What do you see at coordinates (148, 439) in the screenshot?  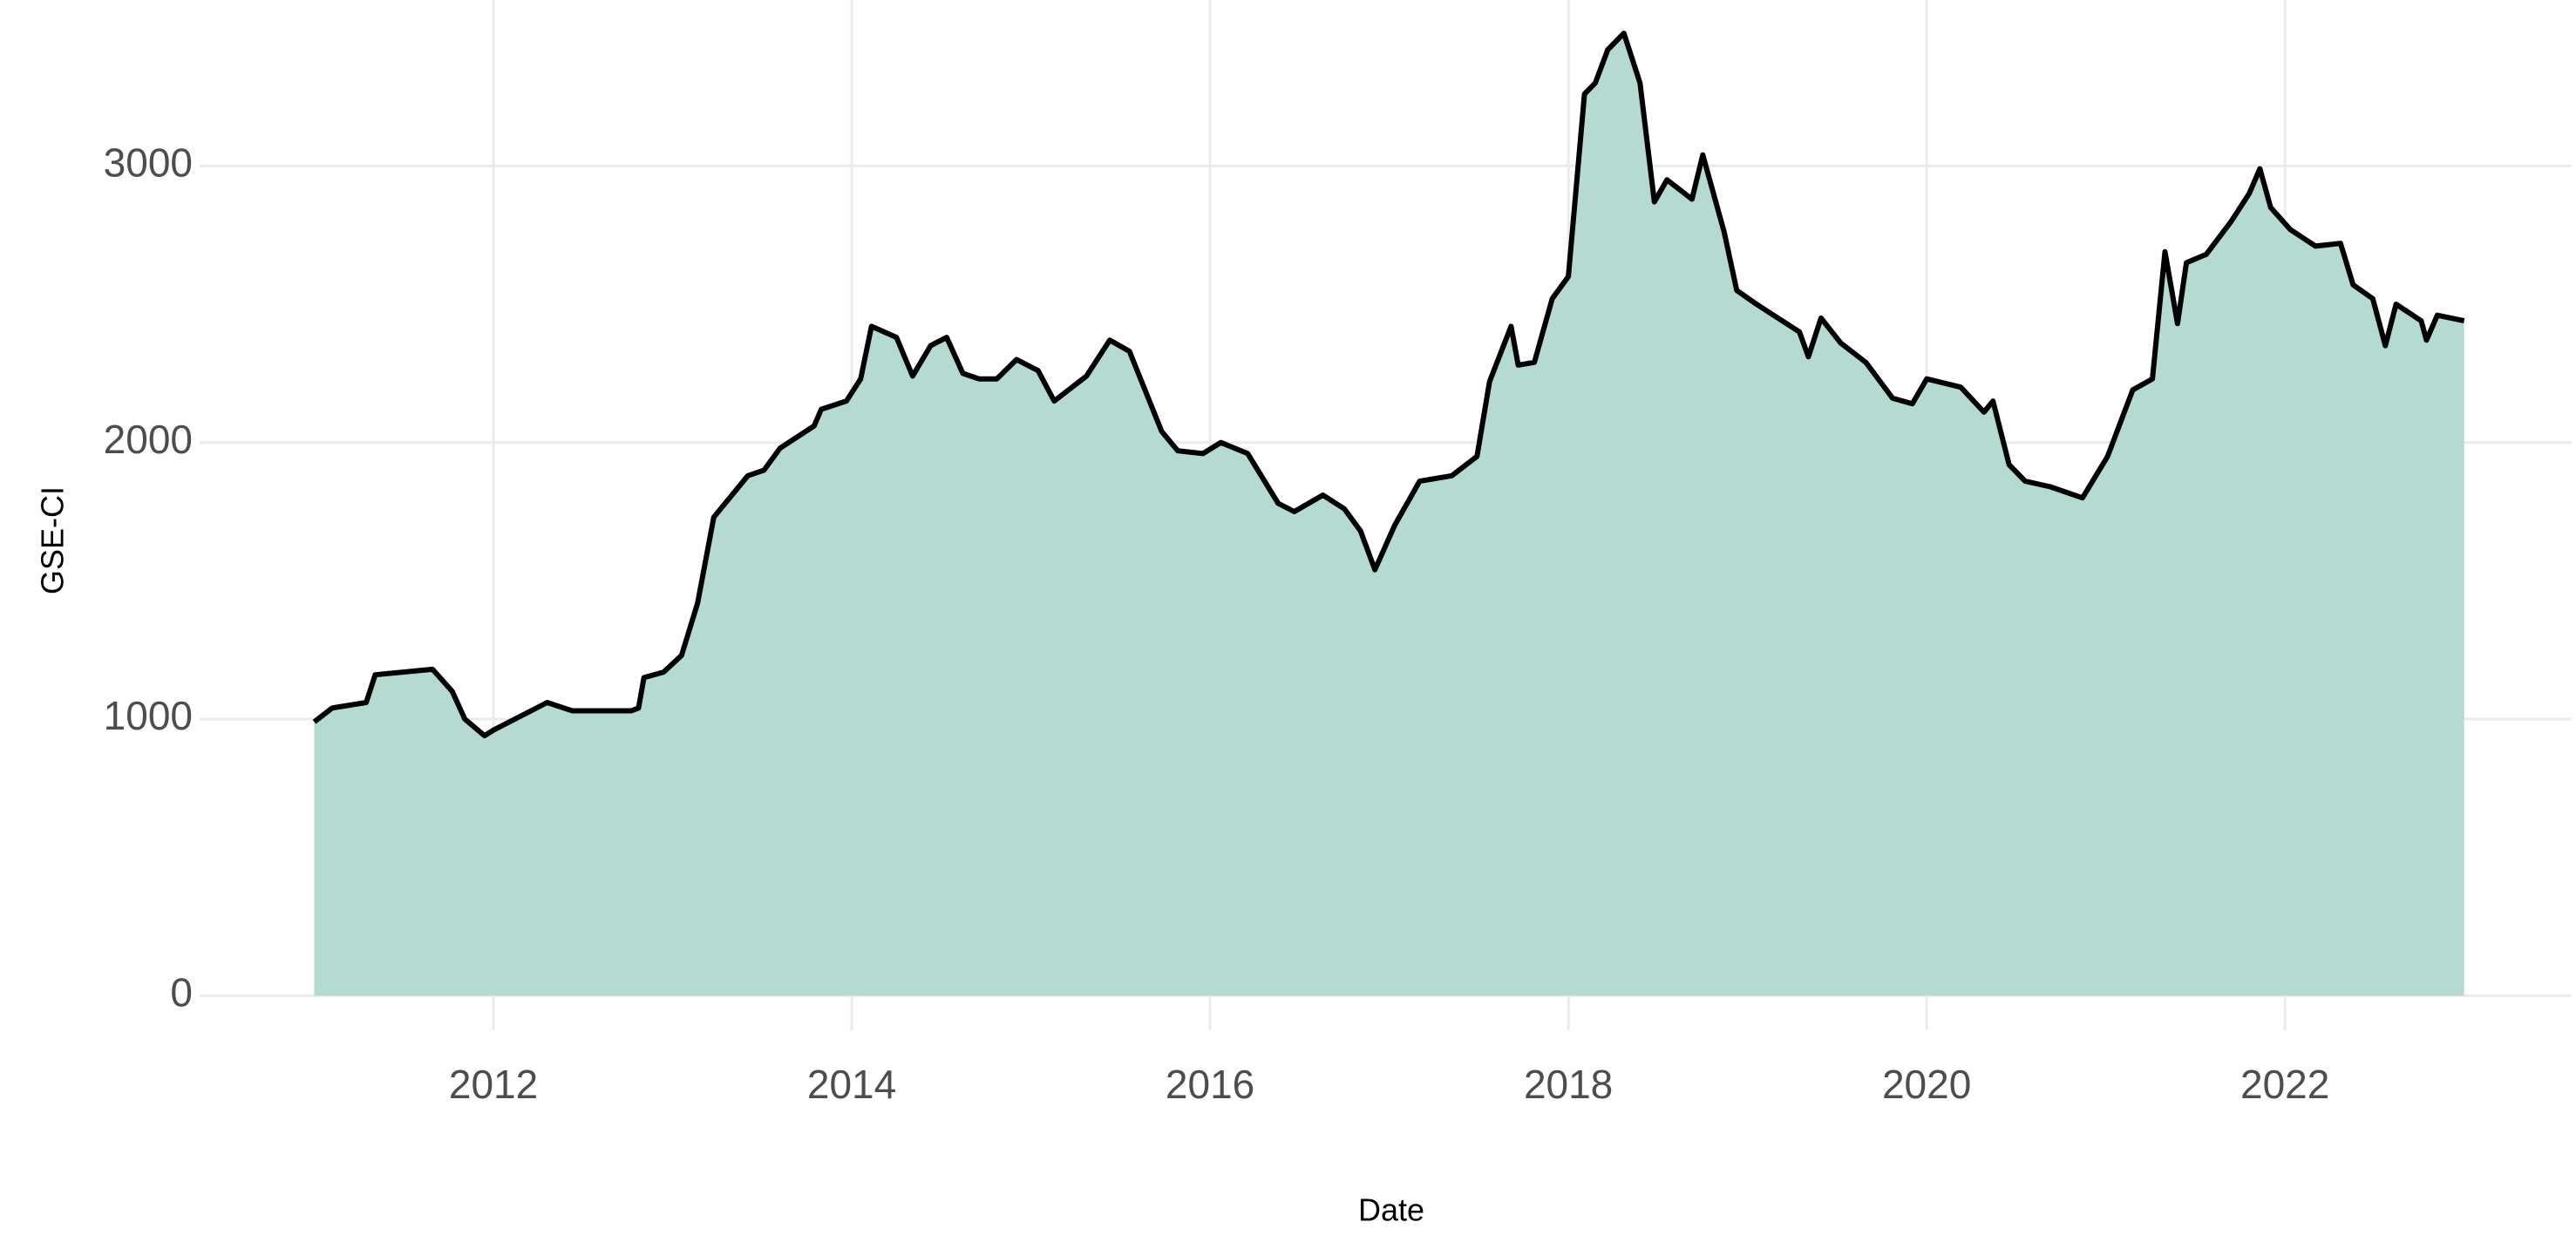 I see `y-tick-label: 2000` at bounding box center [148, 439].